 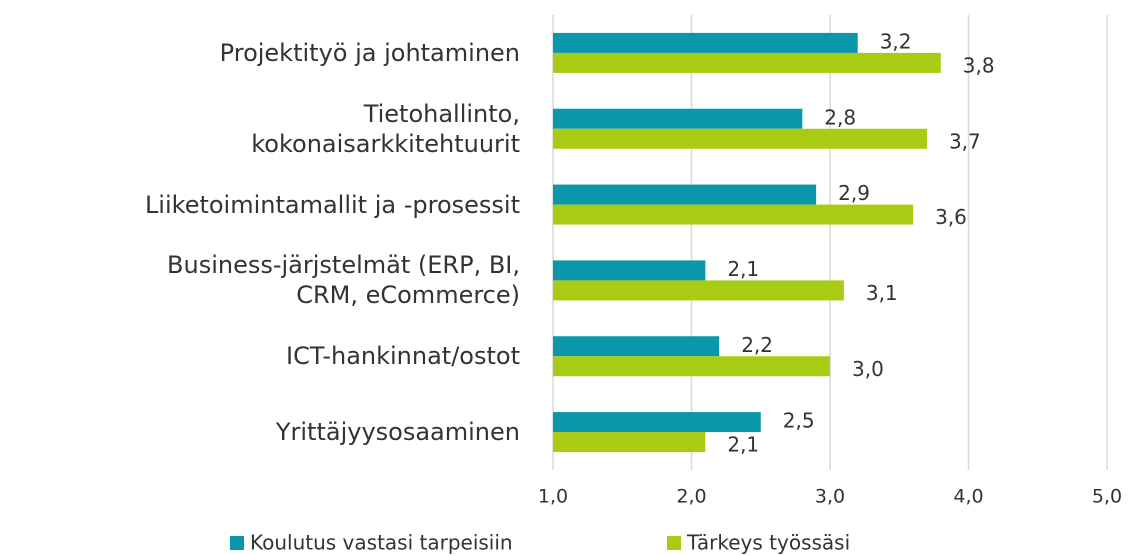 What do you see at coordinates (868, 369) in the screenshot?
I see `value-label: 3,0` at bounding box center [868, 369].